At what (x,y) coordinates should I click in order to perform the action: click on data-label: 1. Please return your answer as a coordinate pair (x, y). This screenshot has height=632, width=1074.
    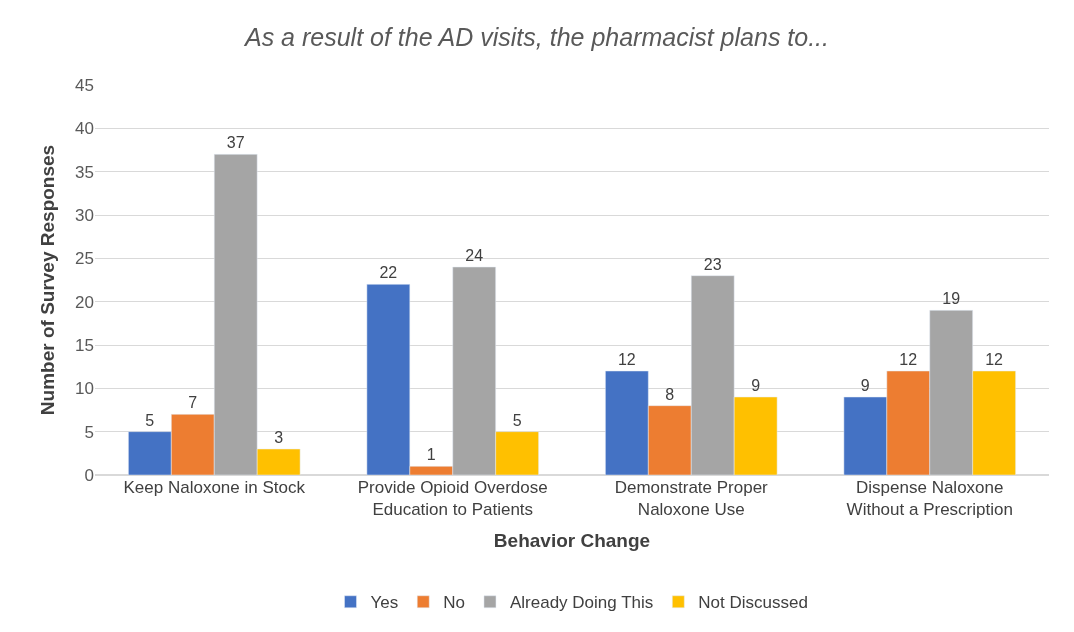
    Looking at the image, I should click on (431, 455).